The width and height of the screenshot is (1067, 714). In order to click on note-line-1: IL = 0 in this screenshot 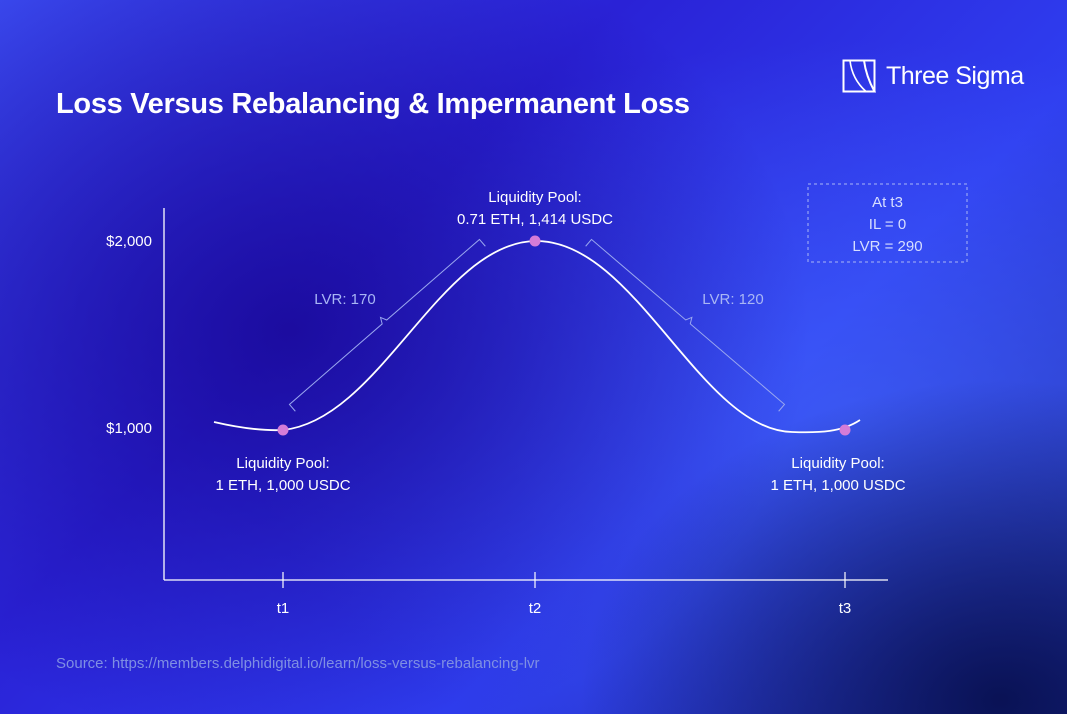, I will do `click(887, 224)`.